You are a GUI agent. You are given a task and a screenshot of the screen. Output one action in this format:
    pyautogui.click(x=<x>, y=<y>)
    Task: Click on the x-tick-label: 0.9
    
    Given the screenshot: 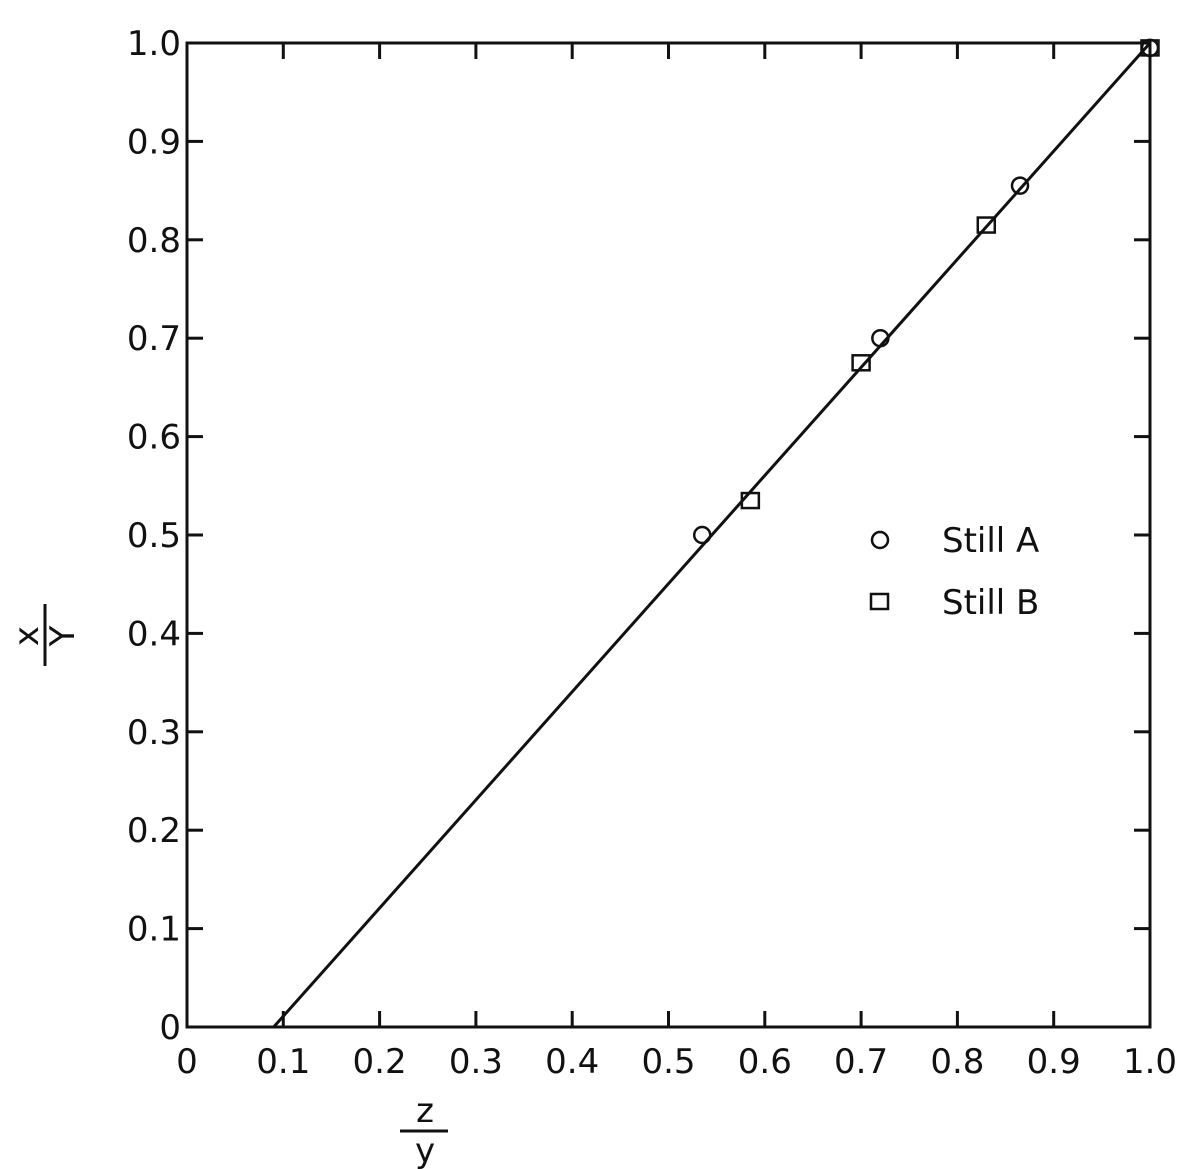 What is the action you would take?
    pyautogui.click(x=1054, y=1062)
    